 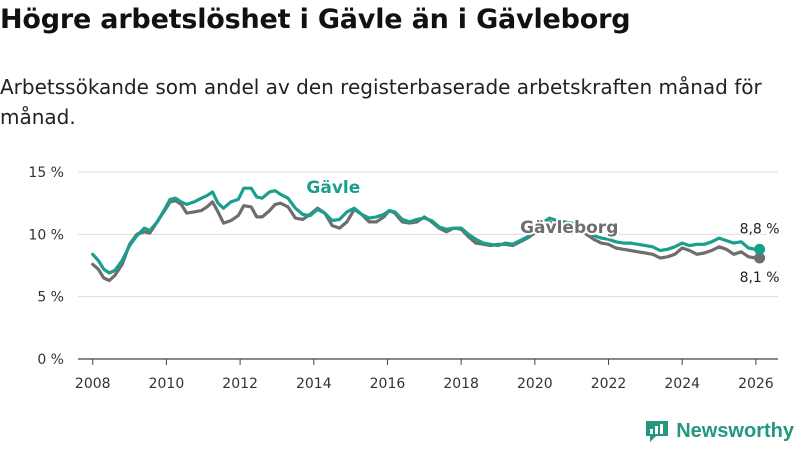 I want to click on x-tick-label: 2014, so click(x=314, y=384).